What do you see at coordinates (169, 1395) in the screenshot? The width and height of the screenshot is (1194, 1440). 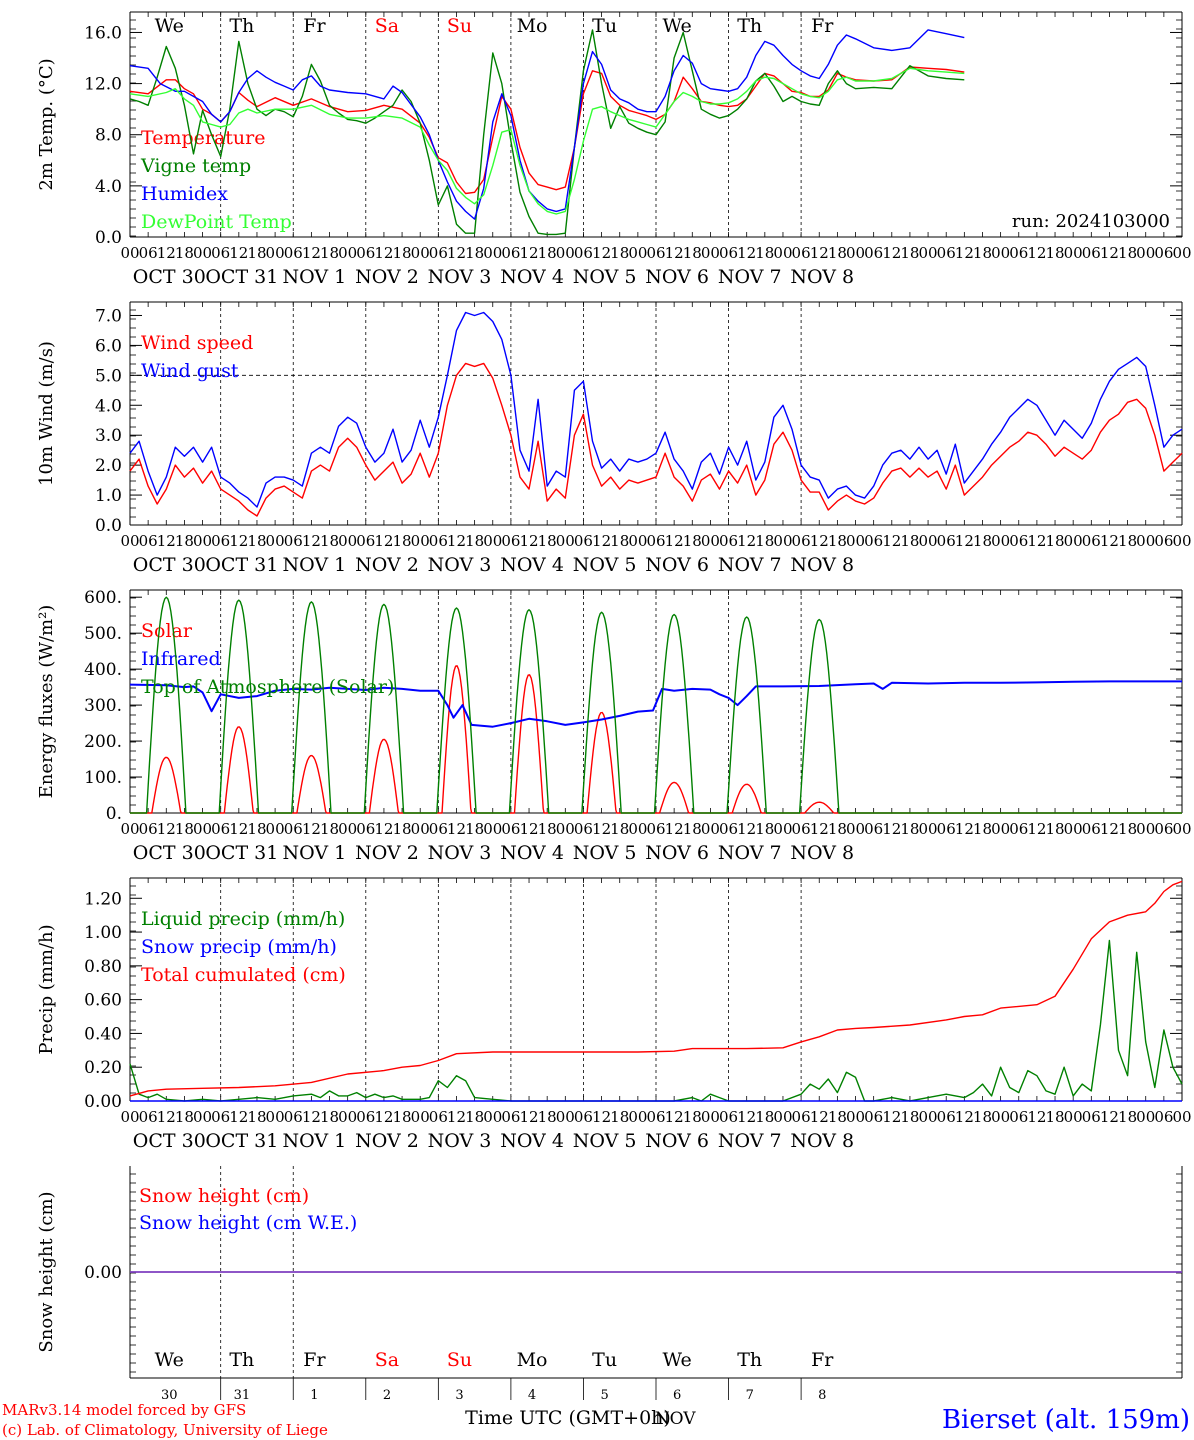 I see `day-number: 30` at bounding box center [169, 1395].